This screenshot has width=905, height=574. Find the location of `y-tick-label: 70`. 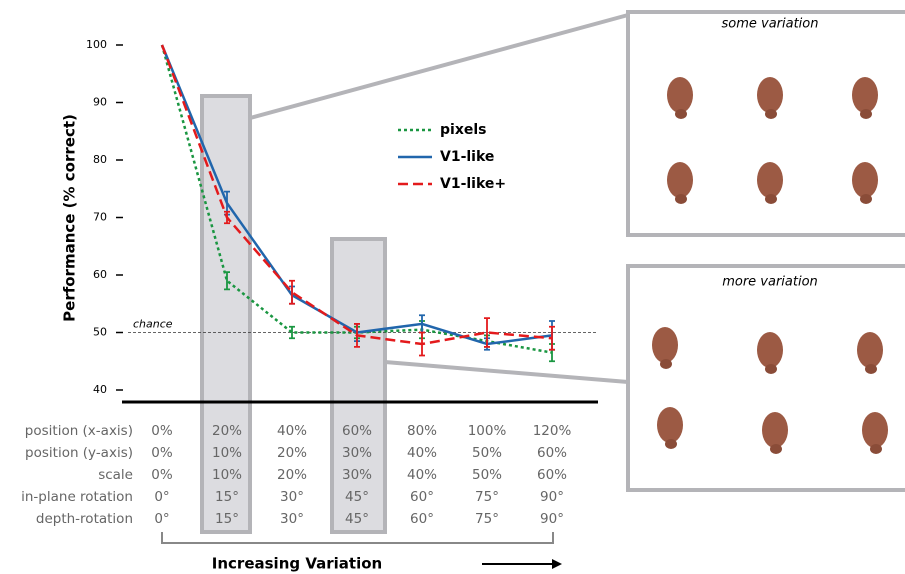

y-tick-label: 70 is located at coordinates (100, 217).